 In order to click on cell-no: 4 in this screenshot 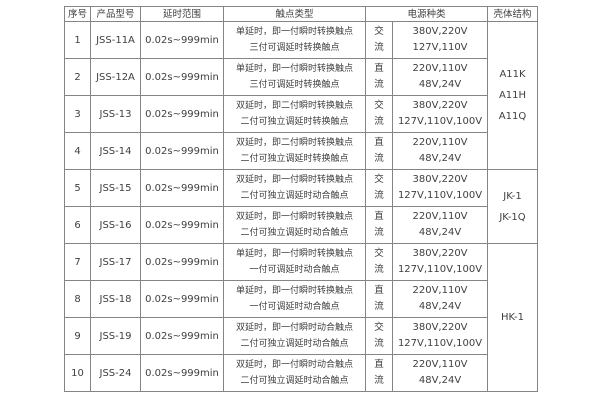, I will do `click(77, 151)`.